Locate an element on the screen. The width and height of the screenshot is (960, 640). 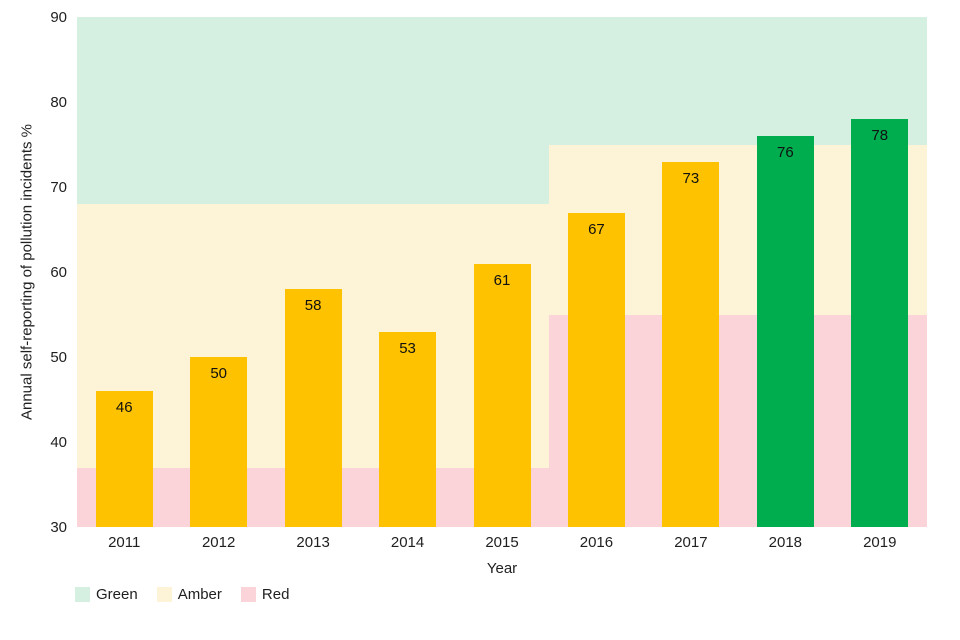
x-tick-2012: 2012 is located at coordinates (218, 542).